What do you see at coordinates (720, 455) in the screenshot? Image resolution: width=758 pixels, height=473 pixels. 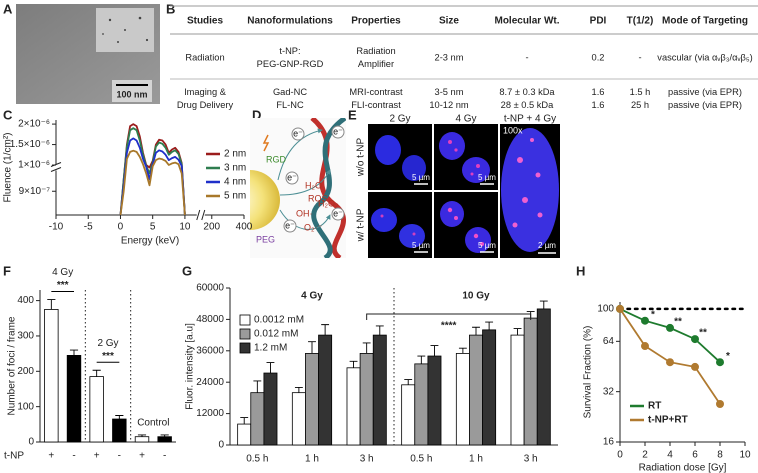 I see `x-tick-label: 8` at bounding box center [720, 455].